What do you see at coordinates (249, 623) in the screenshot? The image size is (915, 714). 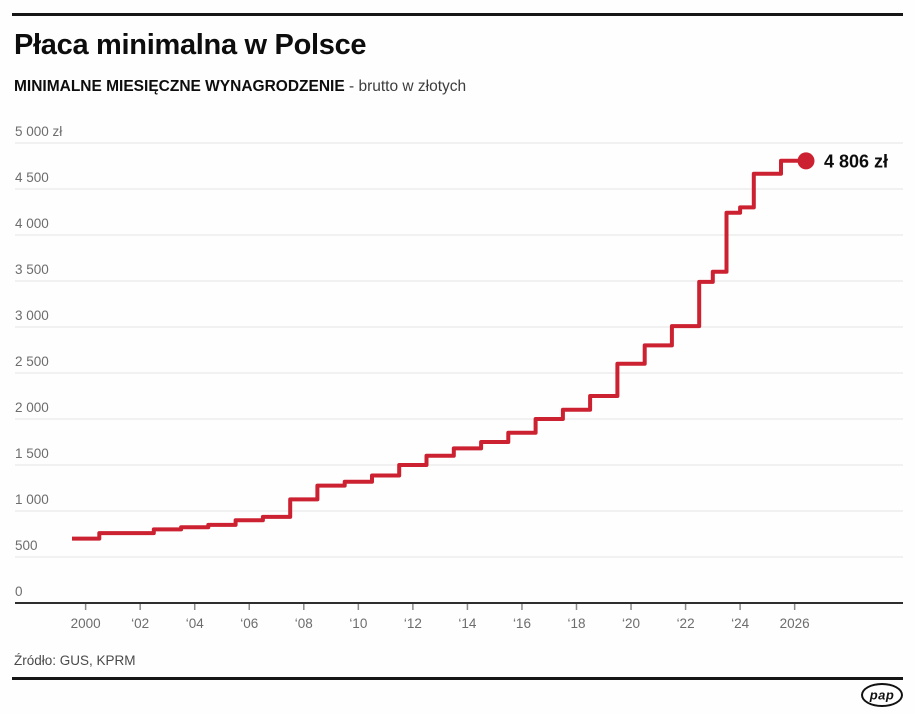 I see `x-axis-label: ‘06` at bounding box center [249, 623].